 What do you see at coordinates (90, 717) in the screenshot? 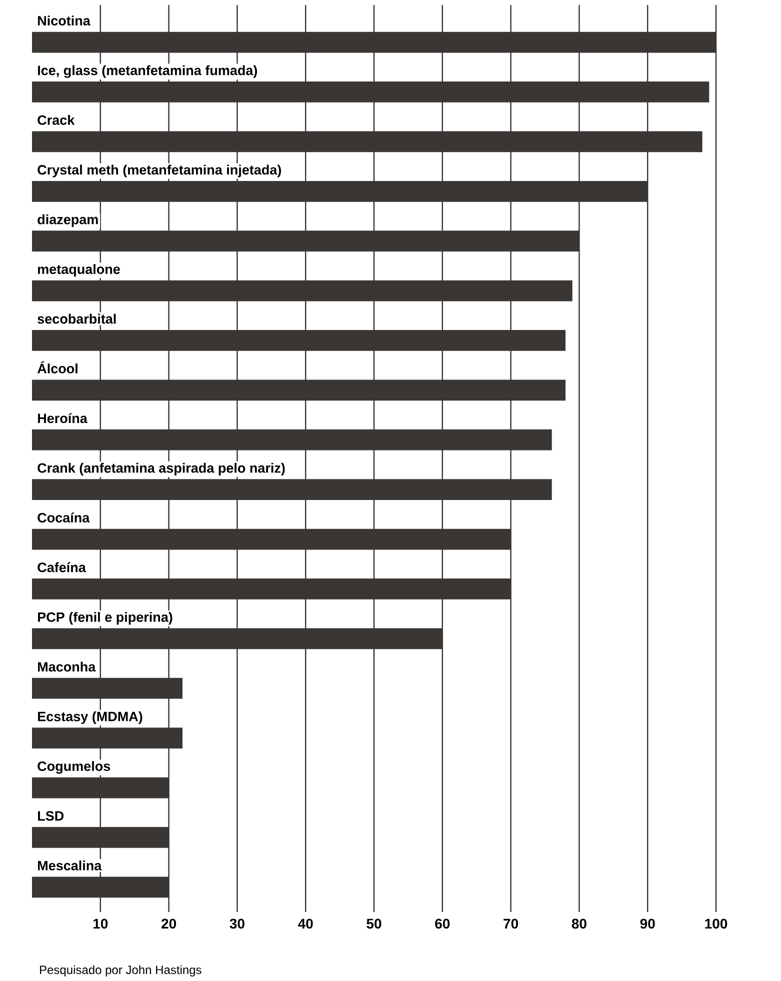
I see `y-tick-label: Ecstasy (MDMA)` at bounding box center [90, 717].